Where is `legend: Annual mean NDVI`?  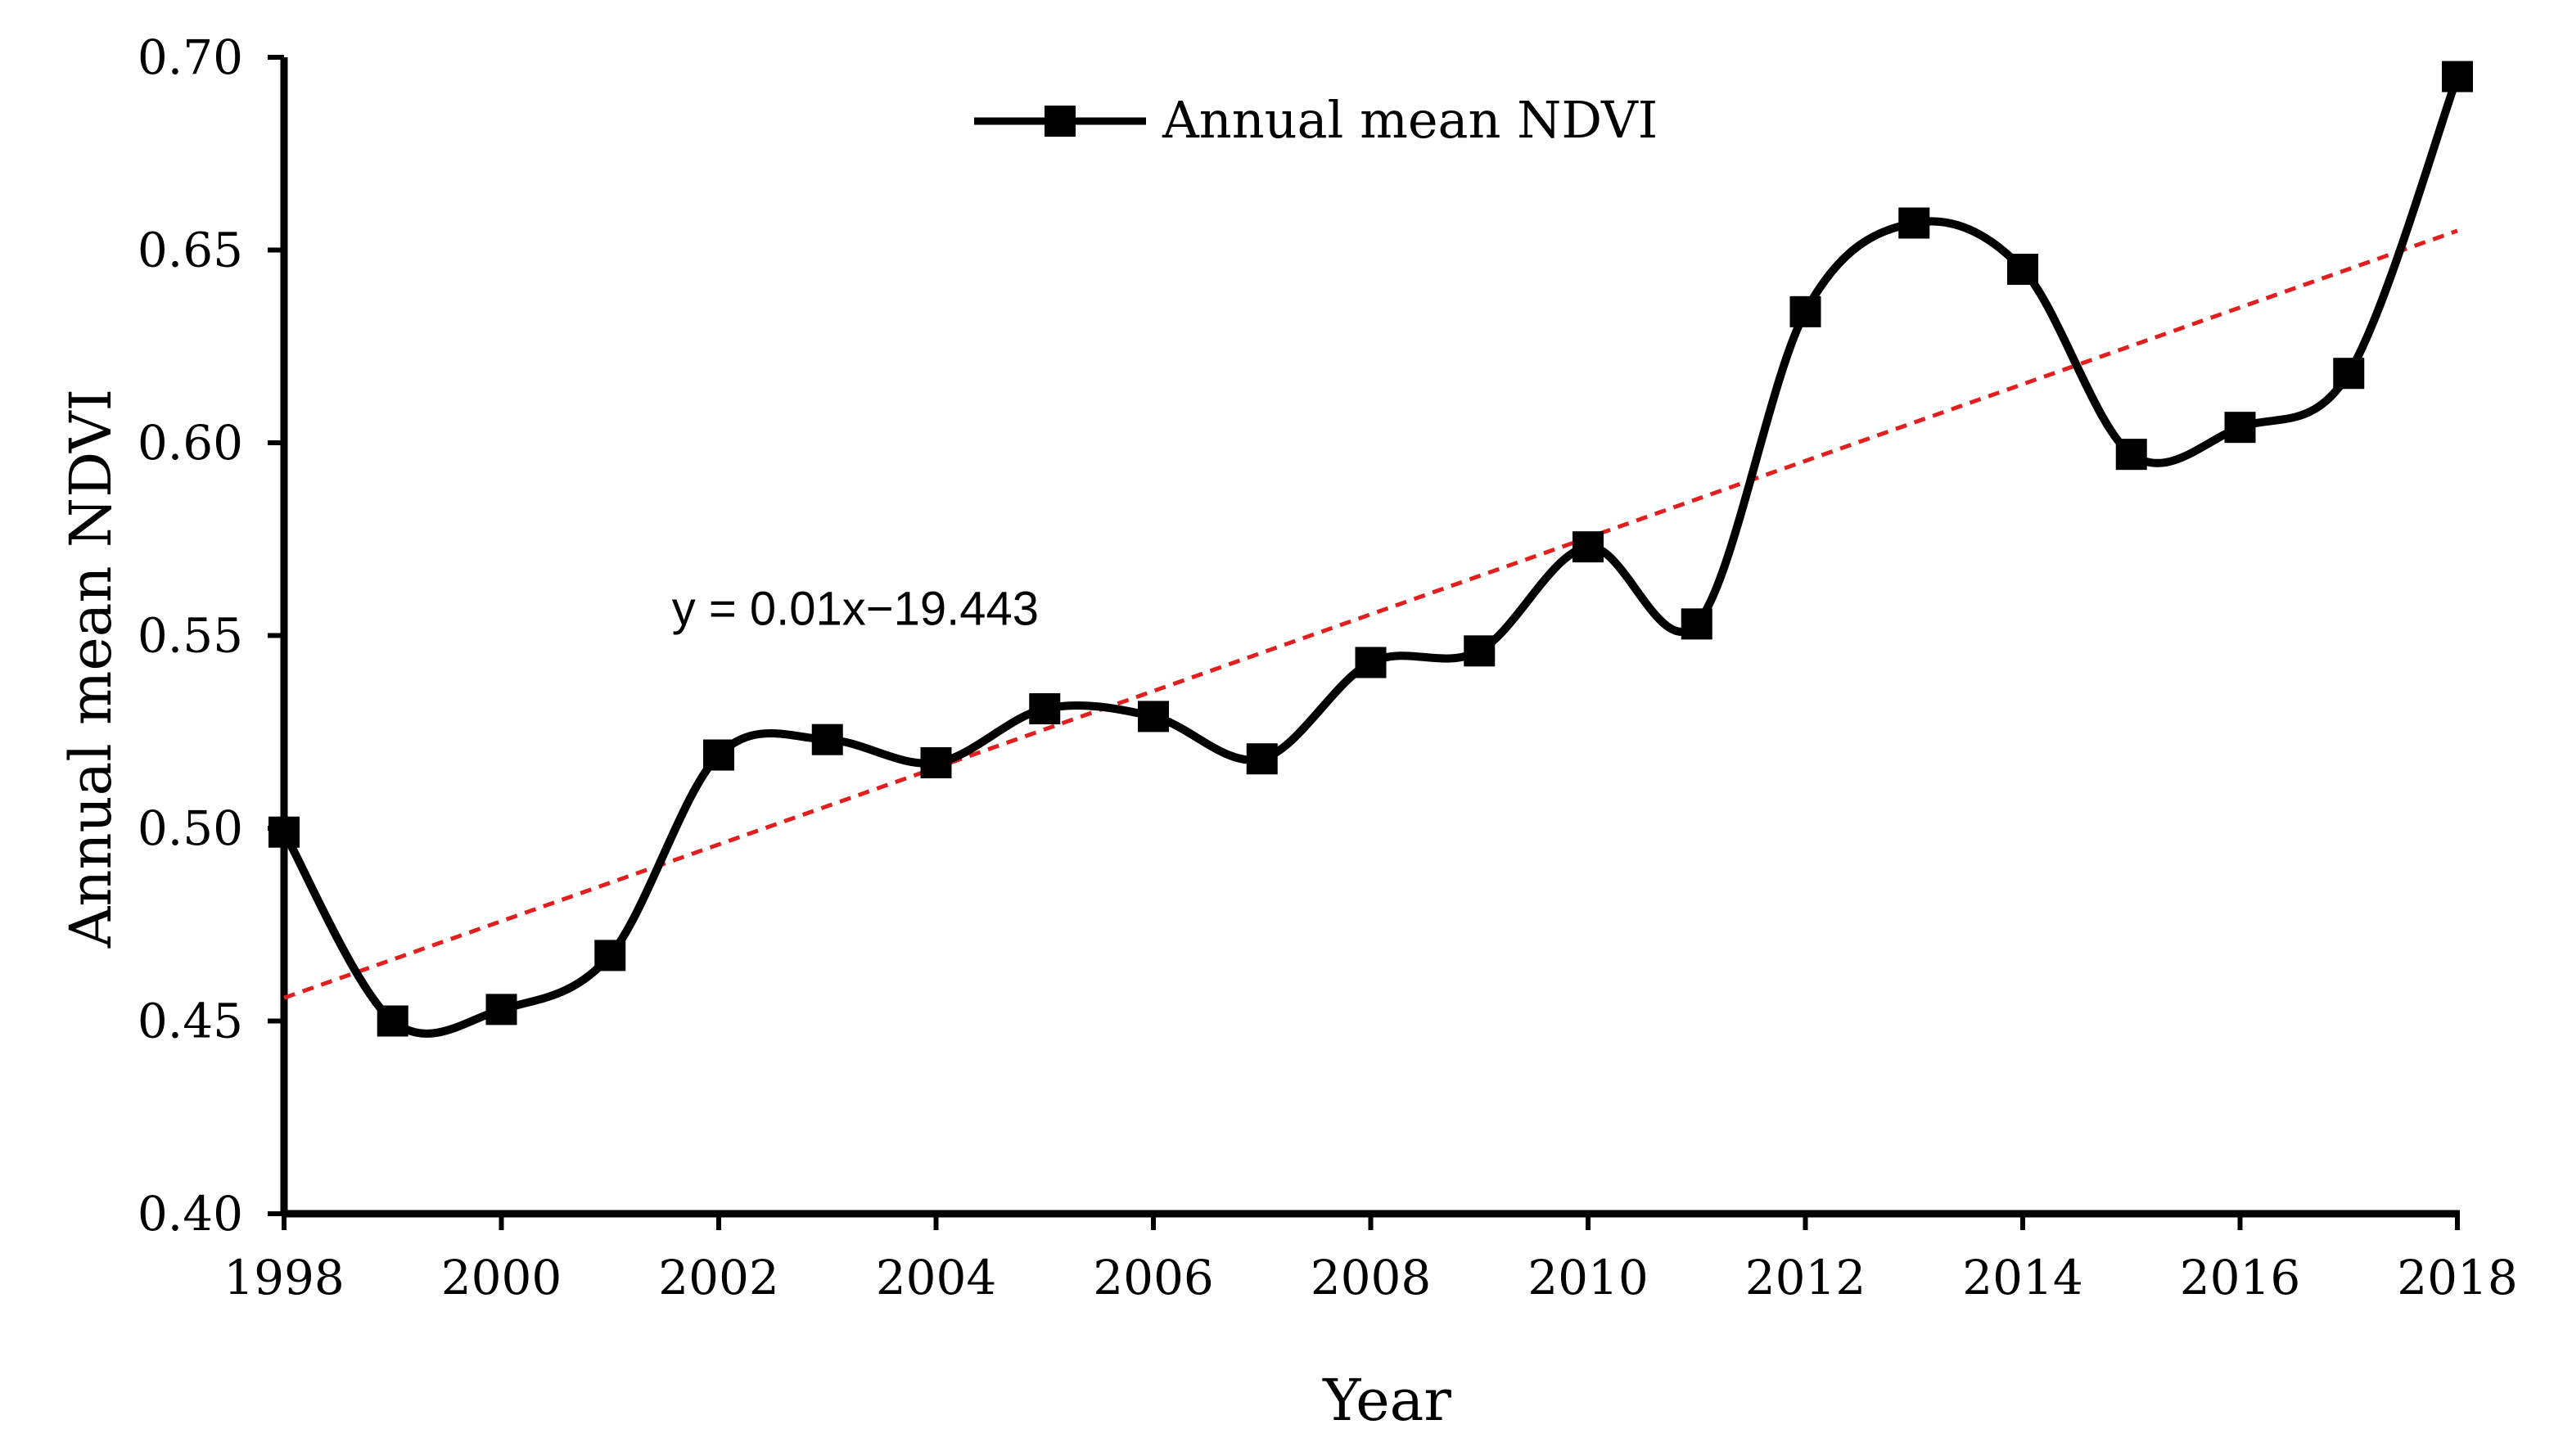 legend: Annual mean NDVI is located at coordinates (1316, 120).